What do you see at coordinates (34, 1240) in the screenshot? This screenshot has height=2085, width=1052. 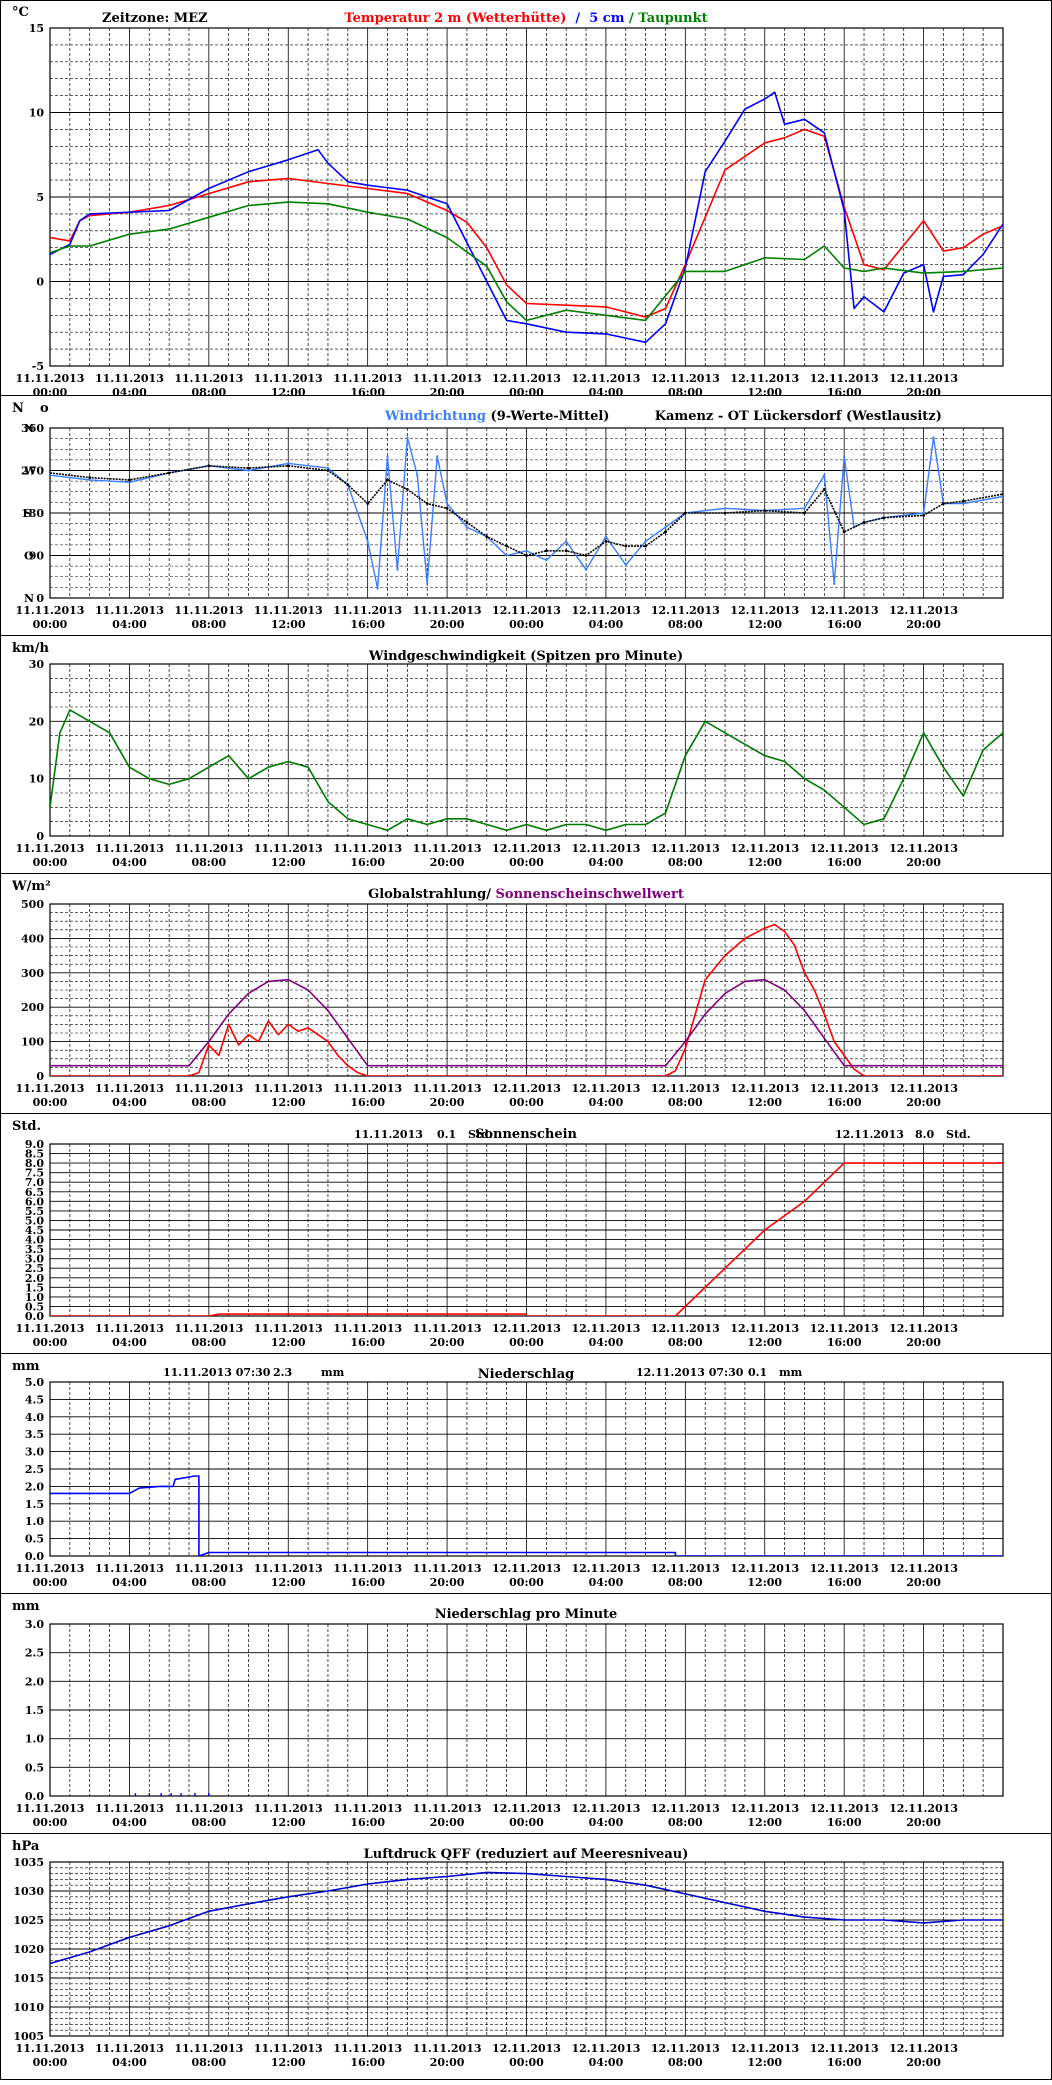 I see `y-tick-label: 4.0` at bounding box center [34, 1240].